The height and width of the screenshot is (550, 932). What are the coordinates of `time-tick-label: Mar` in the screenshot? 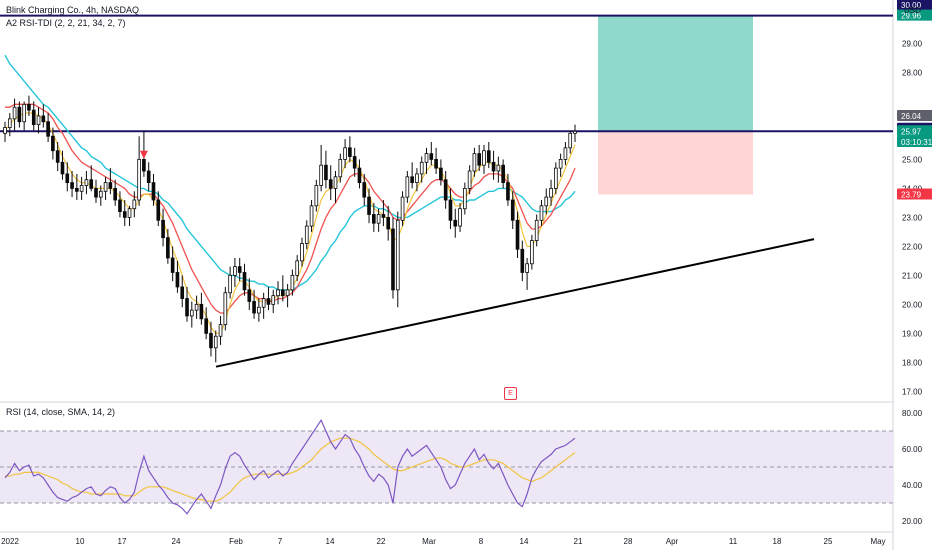 It's located at (429, 541).